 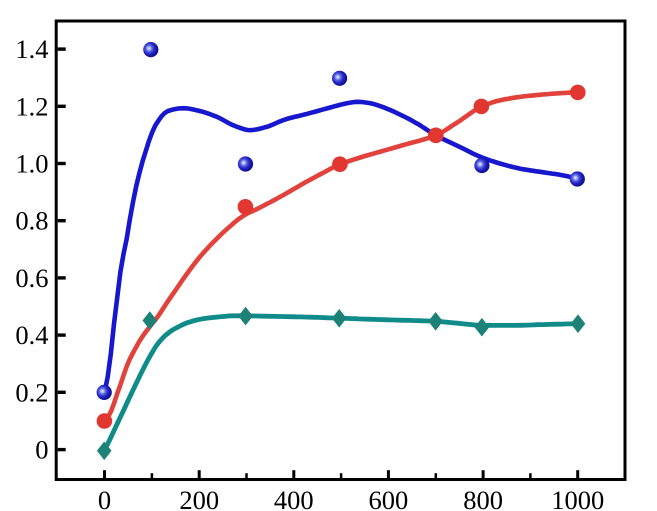 I want to click on svg-text: 1.2, so click(x=31, y=106).